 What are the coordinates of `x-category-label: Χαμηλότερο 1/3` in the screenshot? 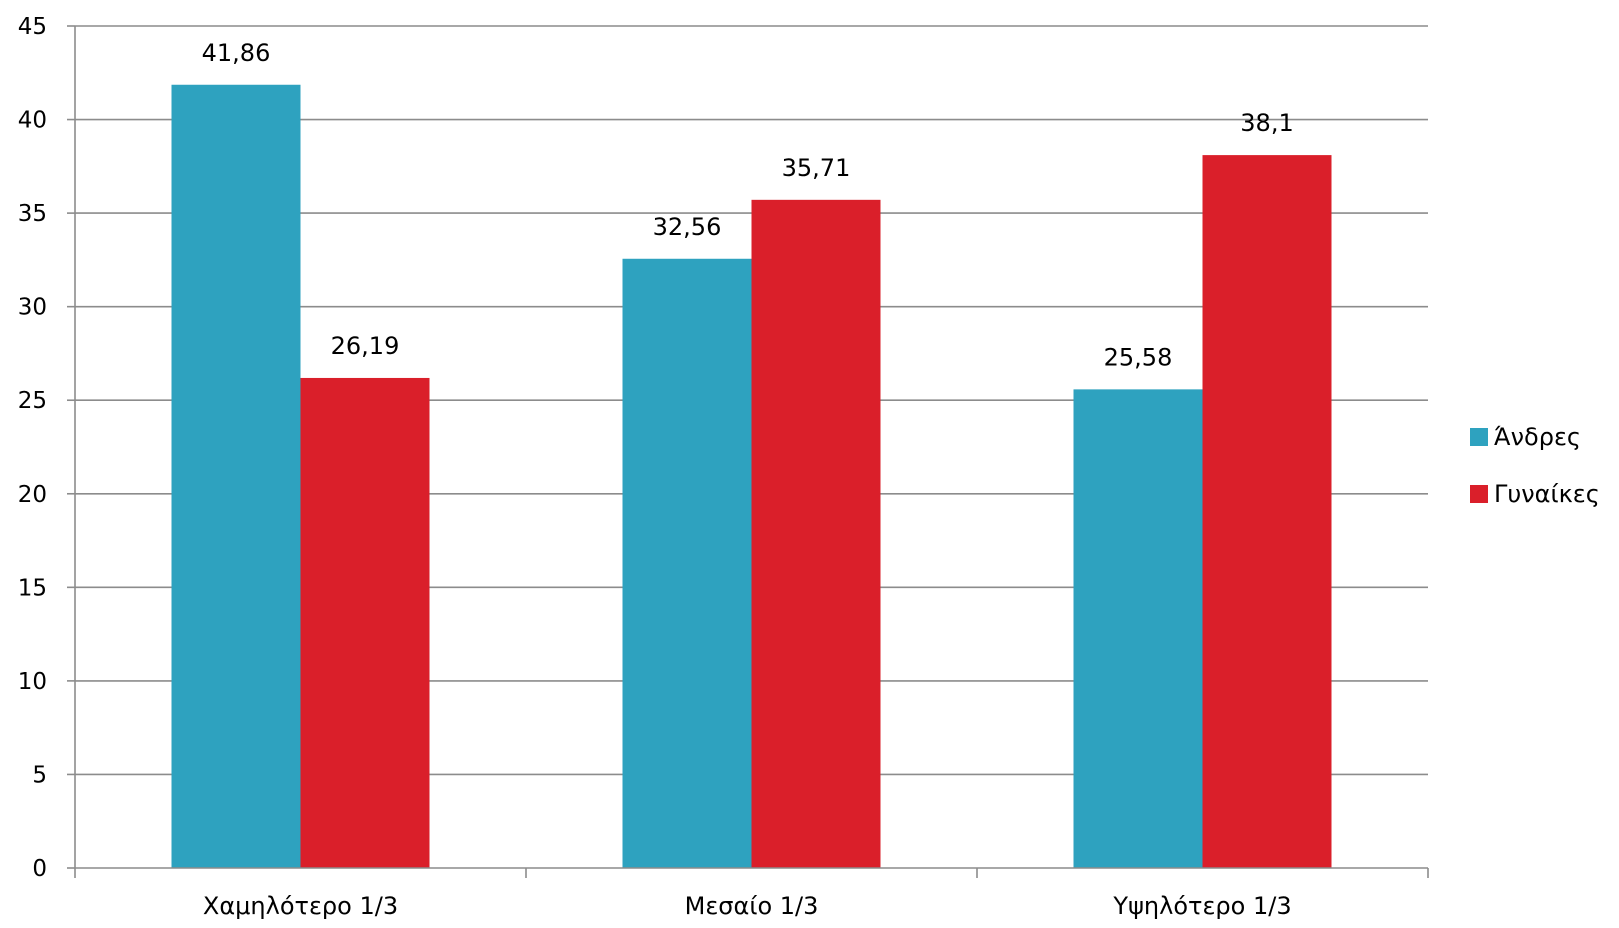 It's located at (300, 906).